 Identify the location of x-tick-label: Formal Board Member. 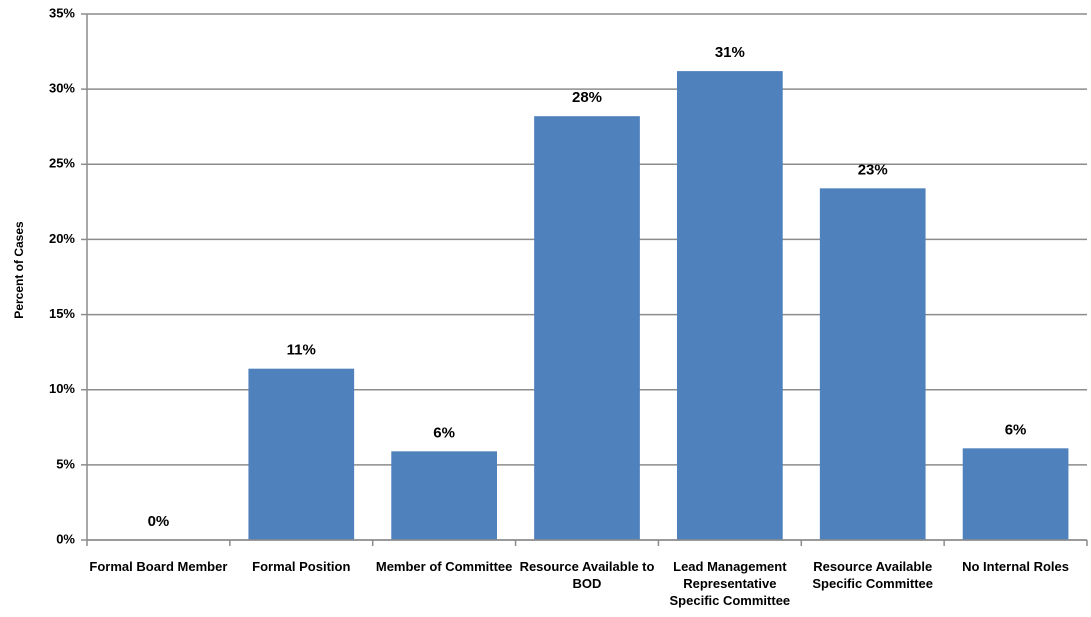
(158, 566).